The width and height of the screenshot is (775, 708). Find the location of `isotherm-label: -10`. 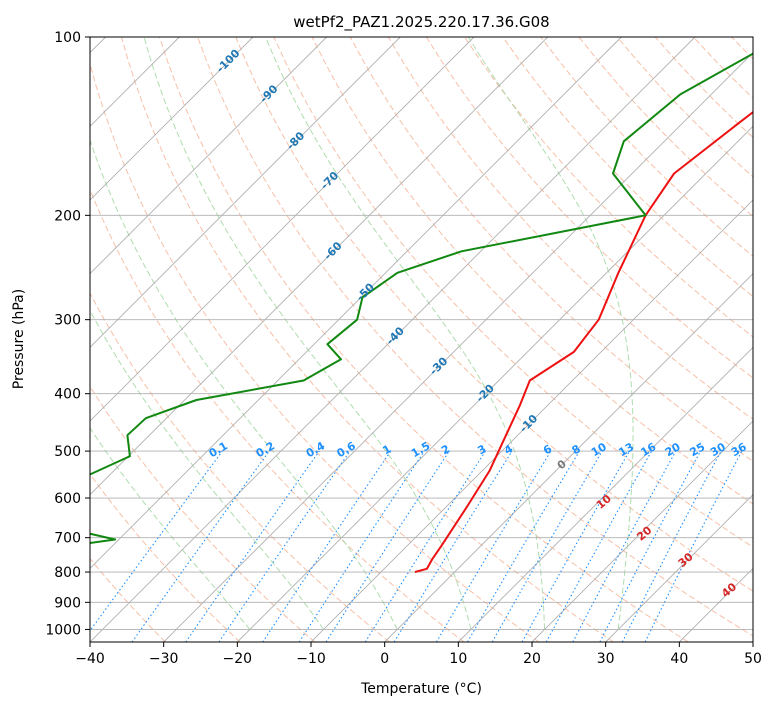

isotherm-label: -10 is located at coordinates (528, 423).